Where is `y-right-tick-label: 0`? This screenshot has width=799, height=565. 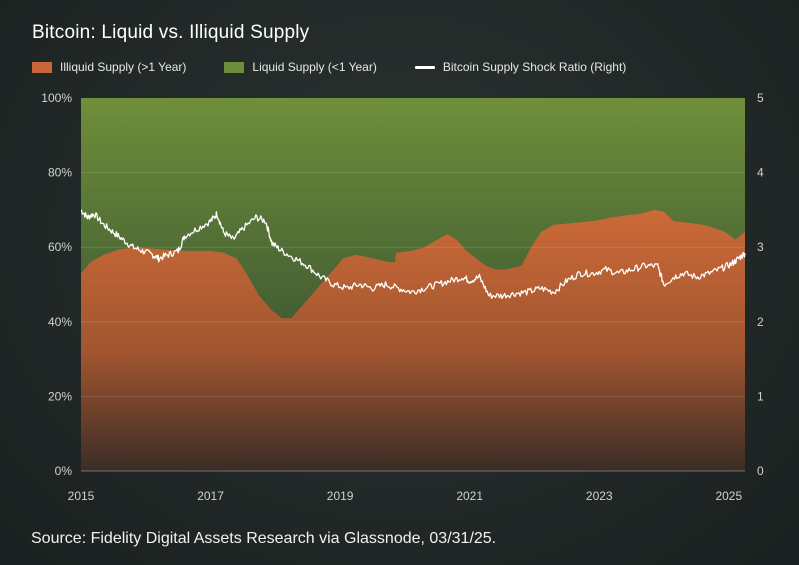
y-right-tick-label: 0 is located at coordinates (760, 471).